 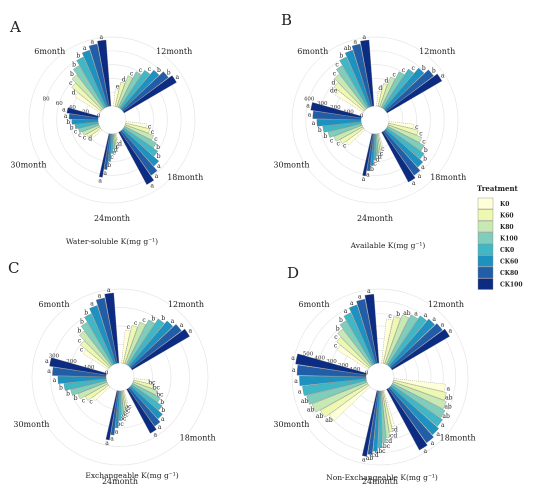 What do you see at coordinates (380, 451) in the screenshot?
I see `significance-label: abc` at bounding box center [380, 451].